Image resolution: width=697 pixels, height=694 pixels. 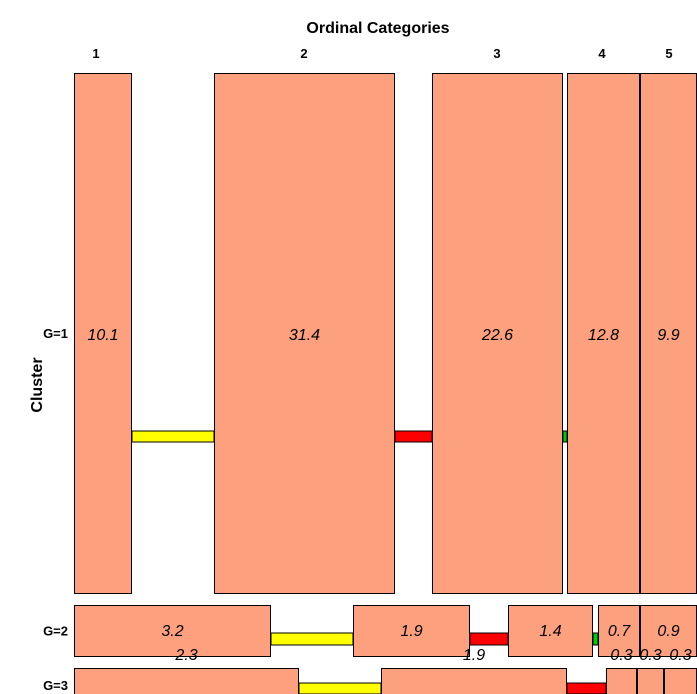 I want to click on cell-value-G=2-col5: 0.9, so click(x=668, y=631).